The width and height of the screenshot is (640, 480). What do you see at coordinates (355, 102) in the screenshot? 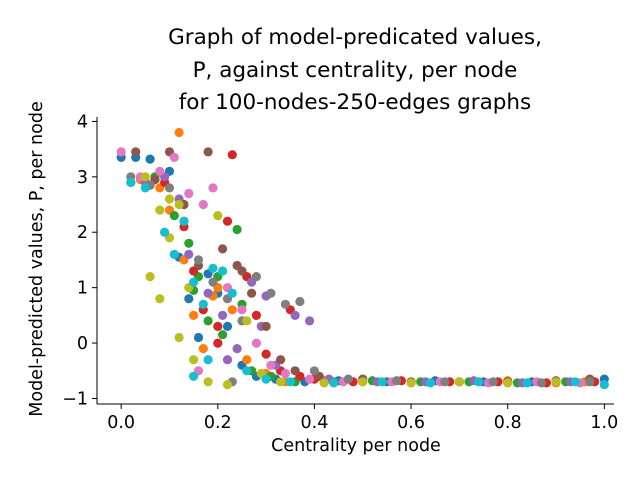
I see `chart-title-line-3: for 100-nodes-250-edges graphs` at bounding box center [355, 102].